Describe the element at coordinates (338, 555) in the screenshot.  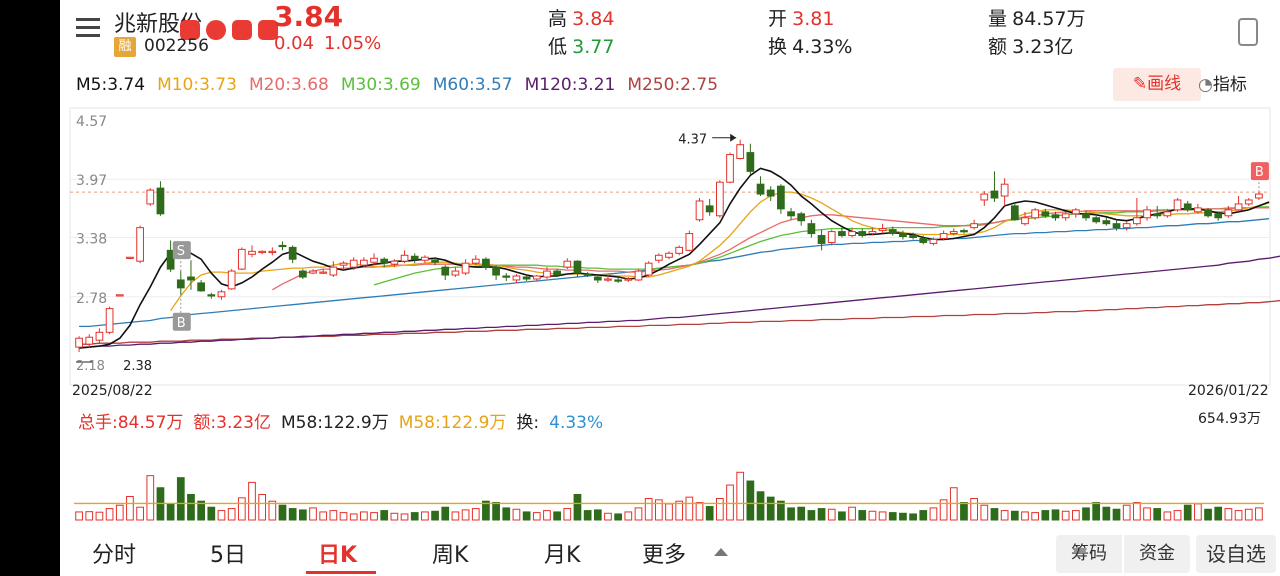
I see `tab-daily-k: 日K` at that location.